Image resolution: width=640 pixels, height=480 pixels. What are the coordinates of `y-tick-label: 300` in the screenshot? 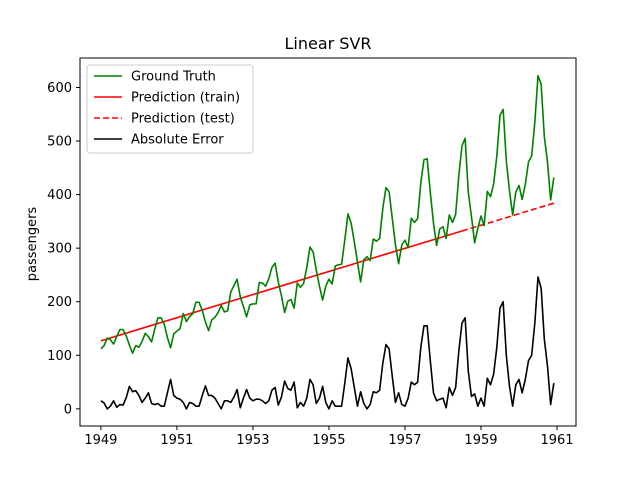 It's located at (59, 249).